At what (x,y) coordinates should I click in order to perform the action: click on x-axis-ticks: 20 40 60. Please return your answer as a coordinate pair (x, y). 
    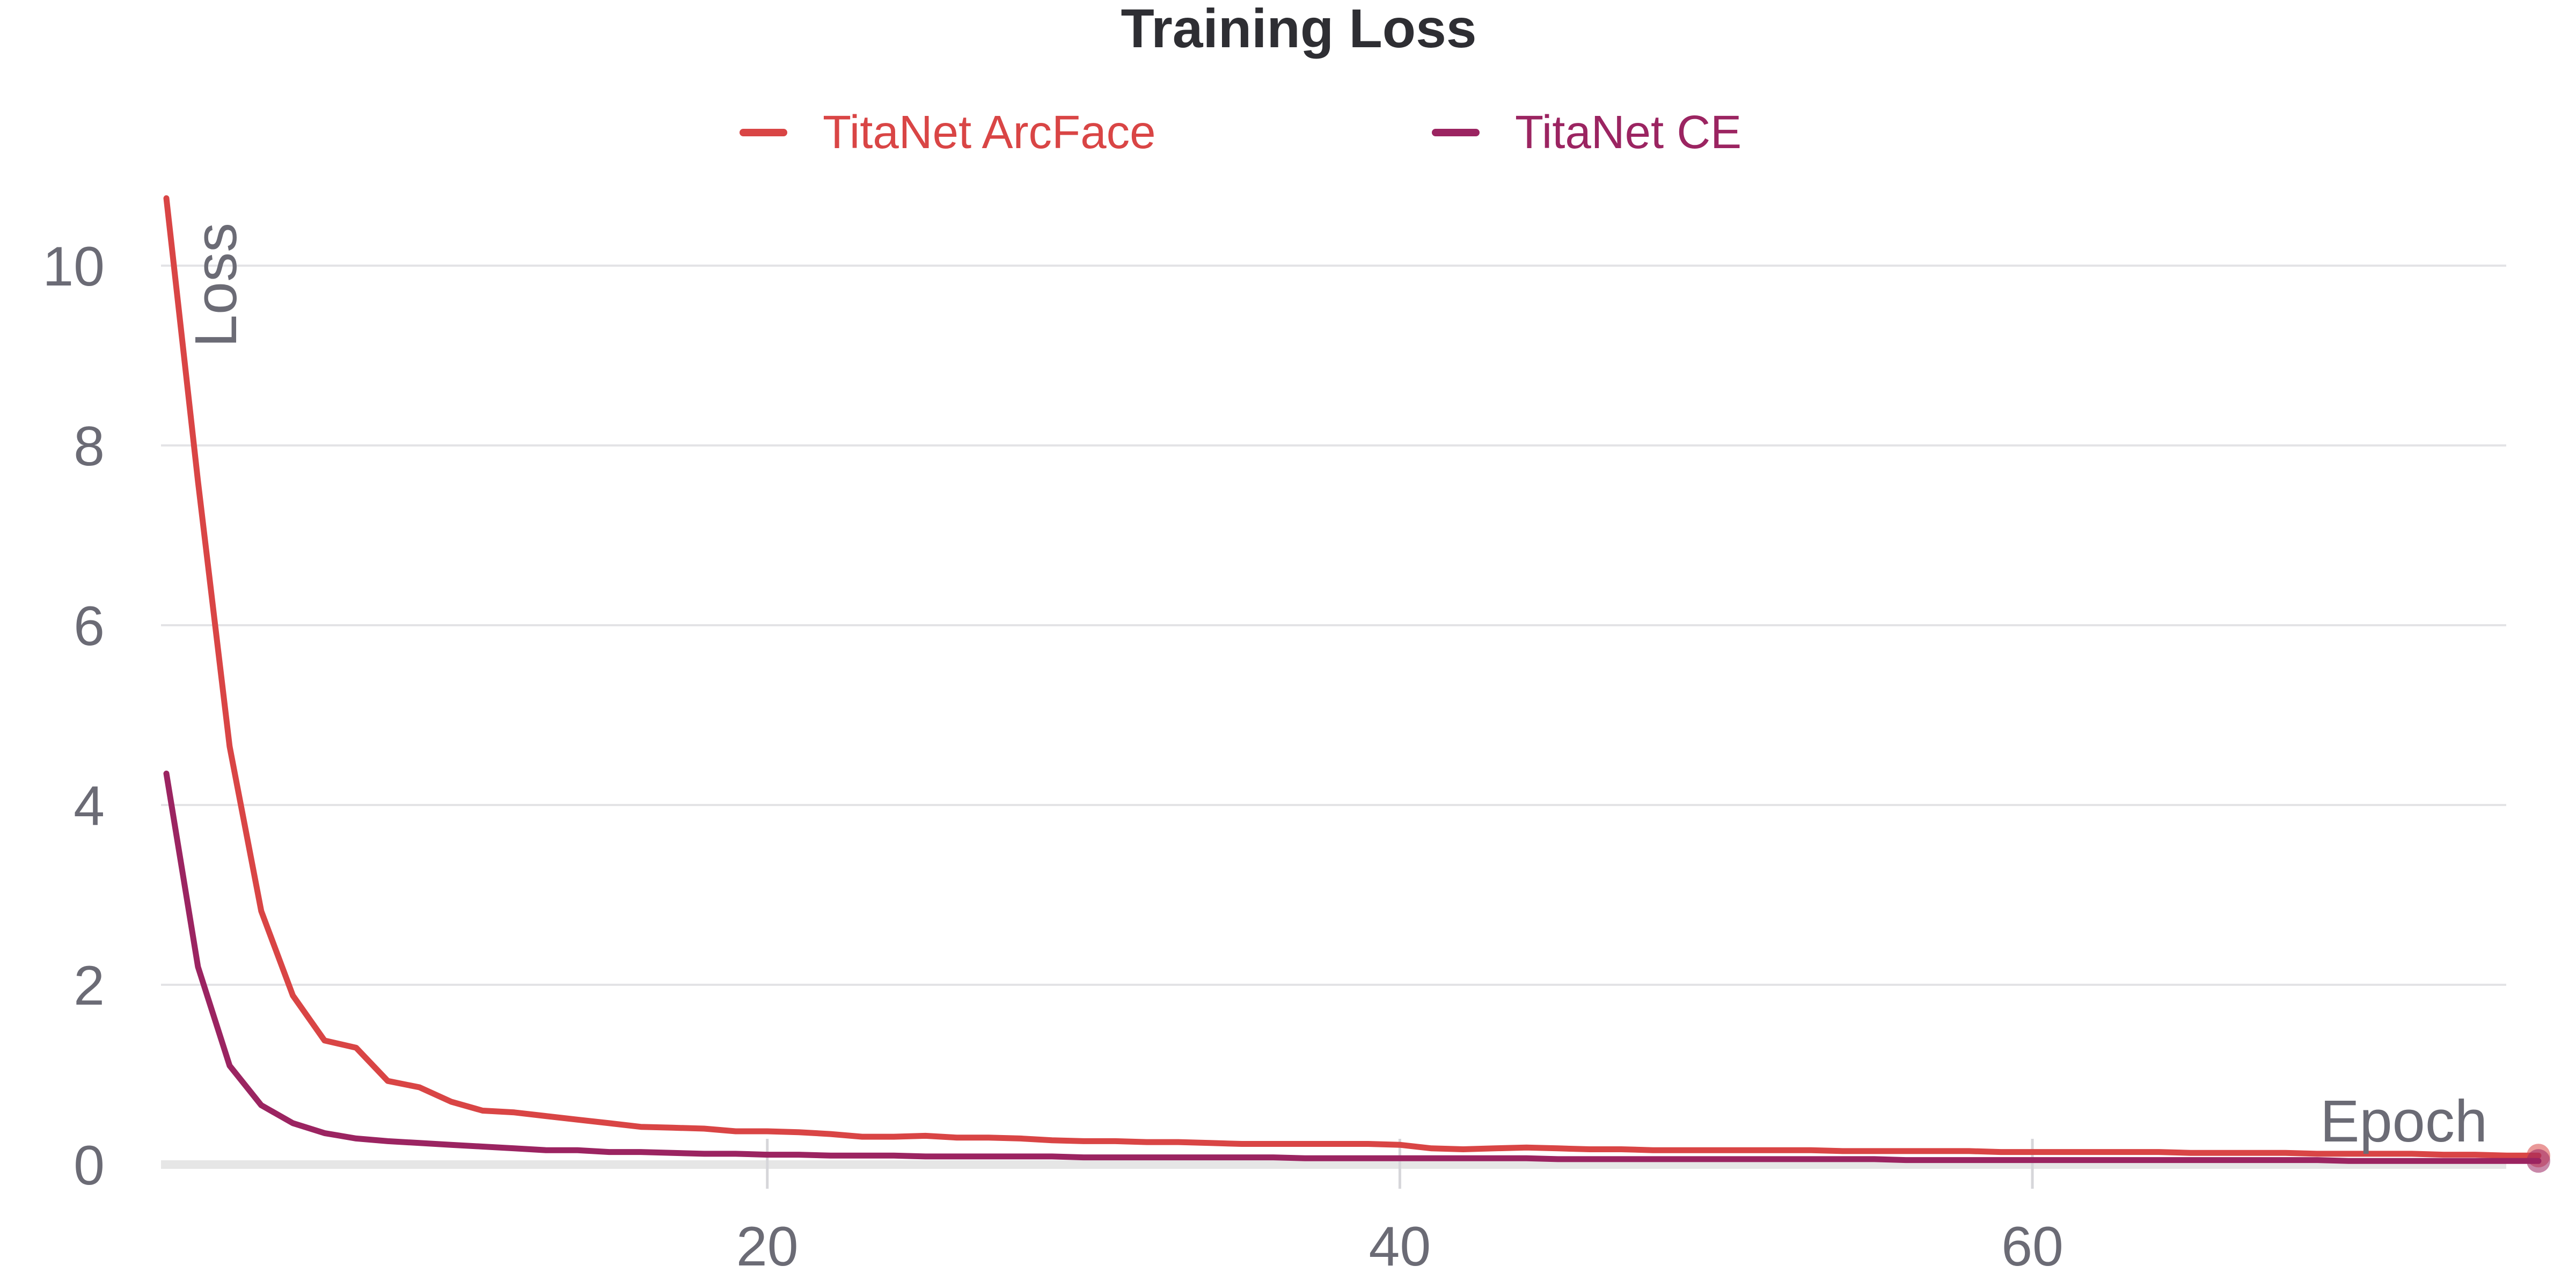
    Looking at the image, I should click on (1399, 1208).